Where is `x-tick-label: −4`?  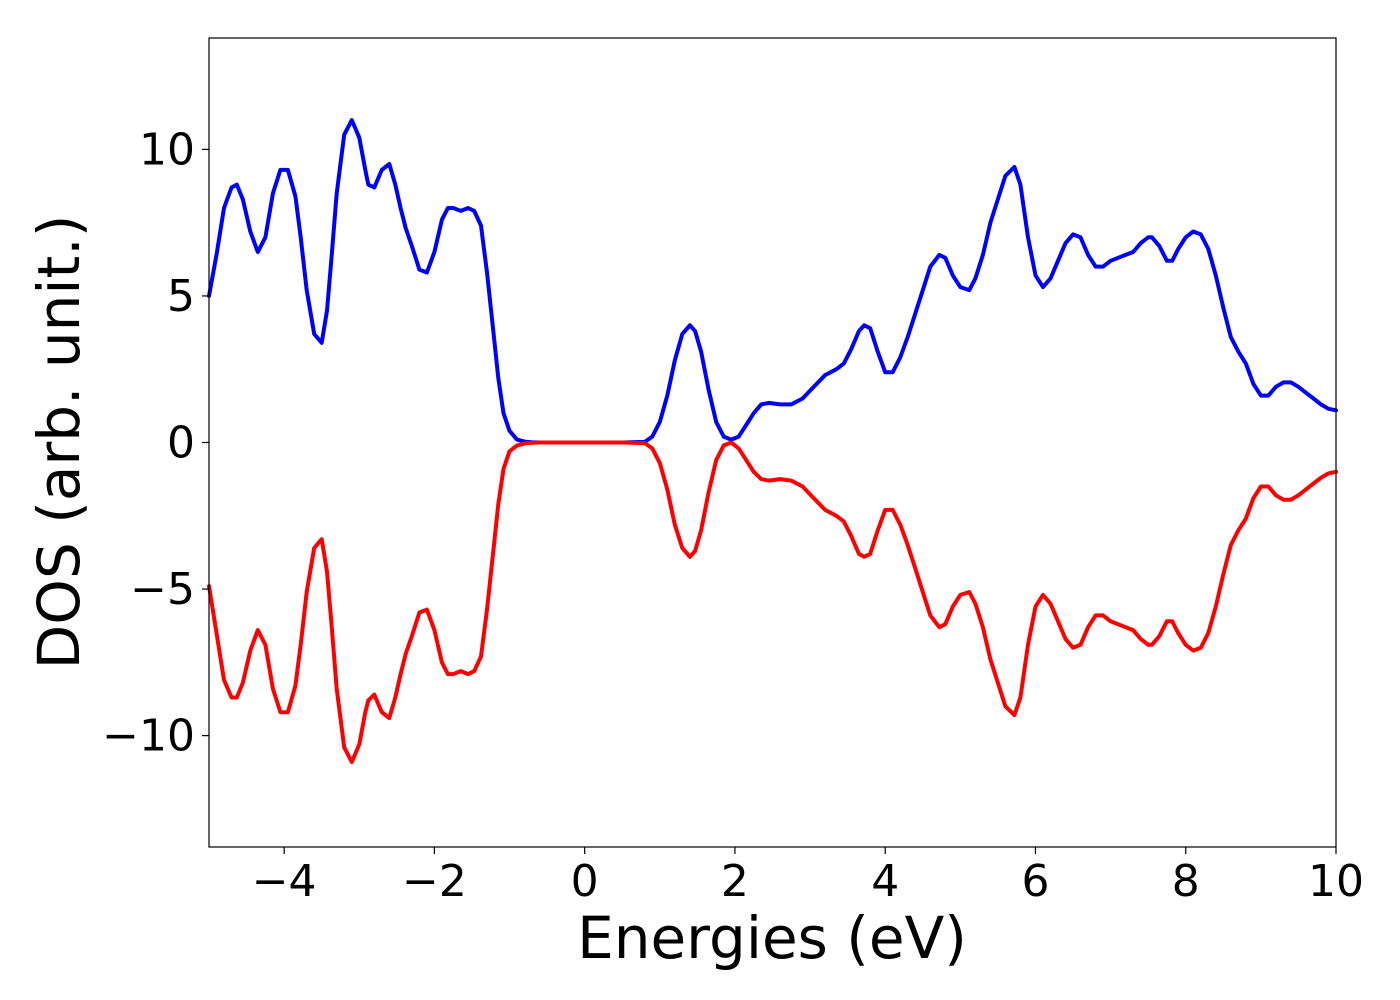 x-tick-label: −4 is located at coordinates (284, 881).